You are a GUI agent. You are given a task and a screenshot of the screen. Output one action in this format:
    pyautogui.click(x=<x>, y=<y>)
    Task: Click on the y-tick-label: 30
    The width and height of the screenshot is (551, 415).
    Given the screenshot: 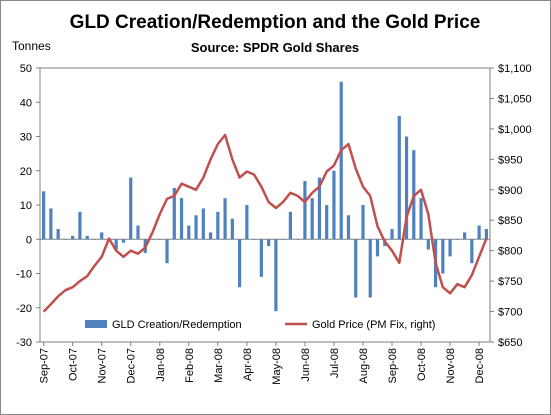 What is the action you would take?
    pyautogui.click(x=26, y=138)
    